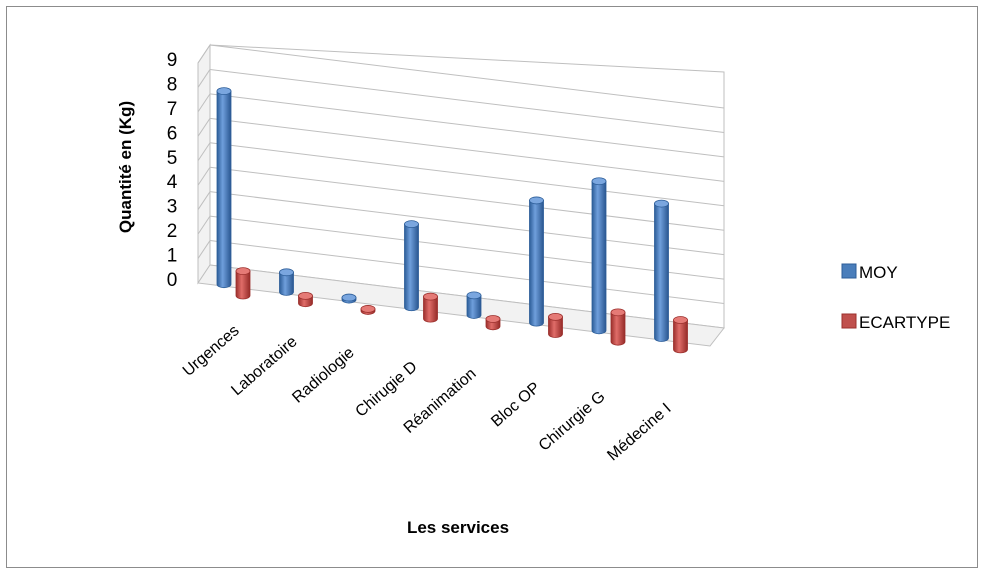  Describe the element at coordinates (639, 432) in the screenshot. I see `x-tick-label: Médecine I` at that location.